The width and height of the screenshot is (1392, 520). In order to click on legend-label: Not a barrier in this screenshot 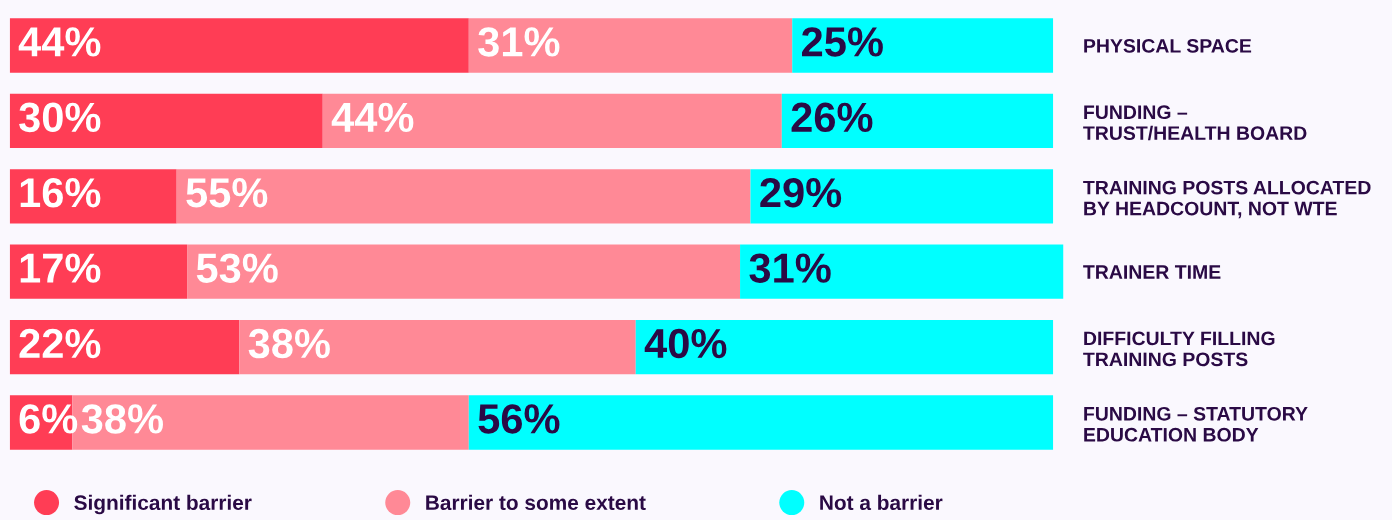, I will do `click(881, 502)`.